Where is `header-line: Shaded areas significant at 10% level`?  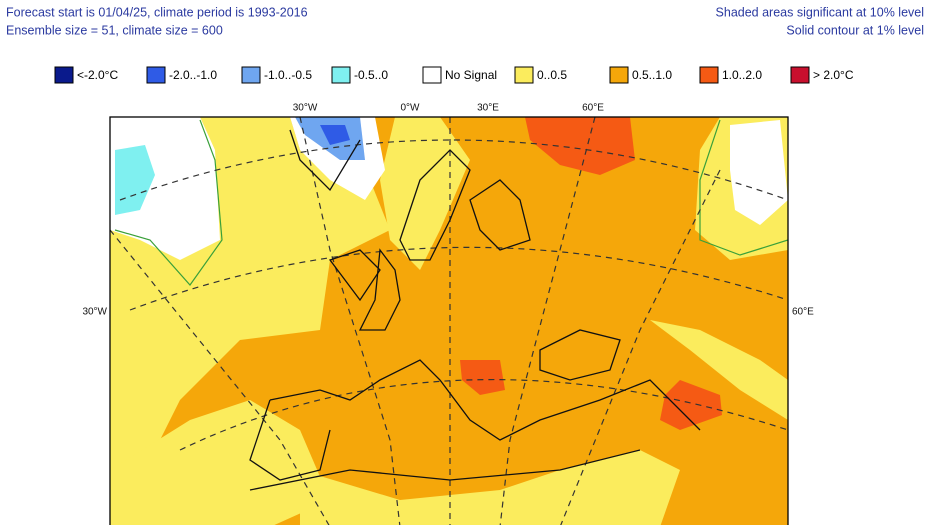
header-line: Shaded areas significant at 10% level is located at coordinates (820, 12).